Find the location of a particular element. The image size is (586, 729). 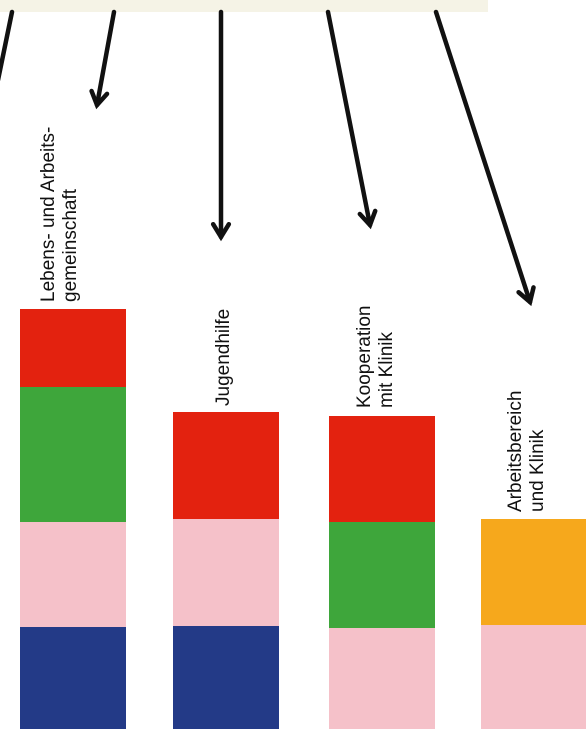

block-orange is located at coordinates (533, 572).